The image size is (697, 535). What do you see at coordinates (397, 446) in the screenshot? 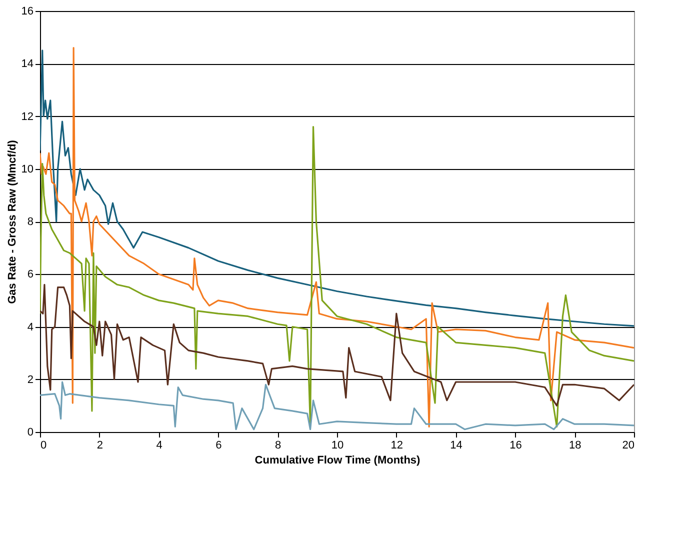
I see `x-tick-label: 12` at bounding box center [397, 446].